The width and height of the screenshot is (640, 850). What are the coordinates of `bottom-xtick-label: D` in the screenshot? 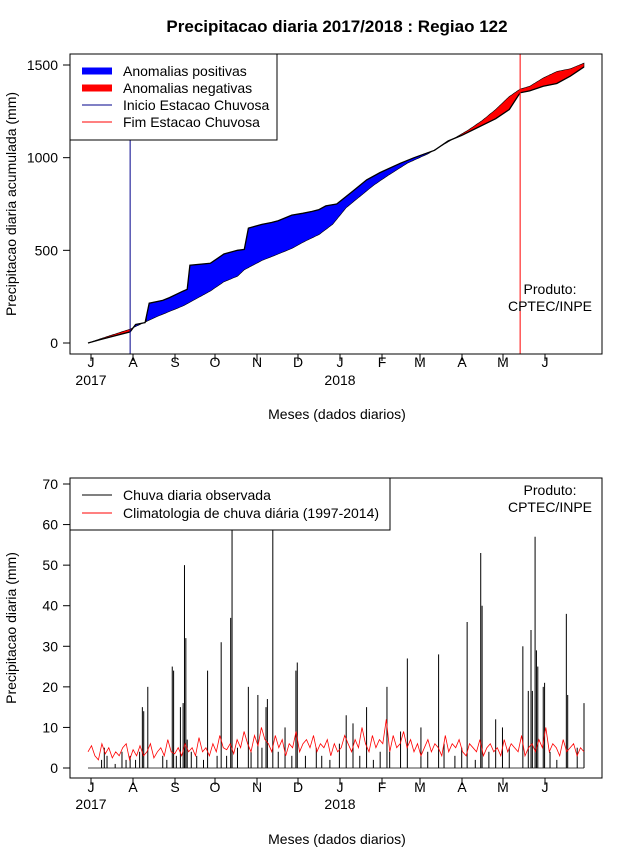 It's located at (298, 787).